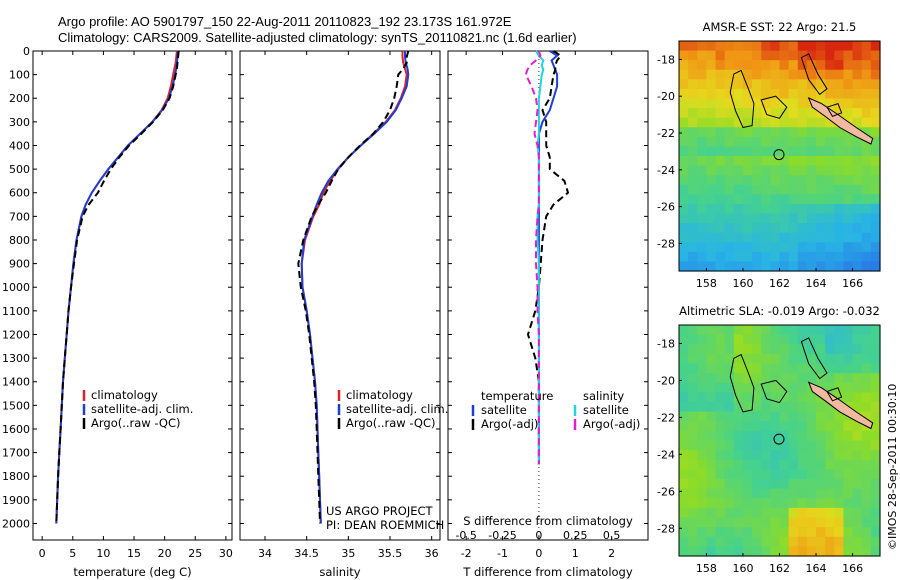  Describe the element at coordinates (742, 99) in the screenshot. I see `reef-outline` at that location.